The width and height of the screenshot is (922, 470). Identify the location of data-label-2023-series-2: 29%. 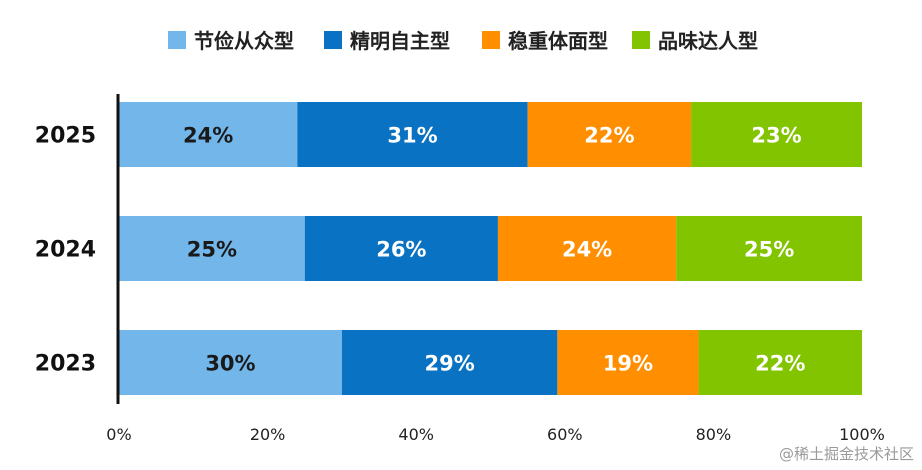
(450, 364).